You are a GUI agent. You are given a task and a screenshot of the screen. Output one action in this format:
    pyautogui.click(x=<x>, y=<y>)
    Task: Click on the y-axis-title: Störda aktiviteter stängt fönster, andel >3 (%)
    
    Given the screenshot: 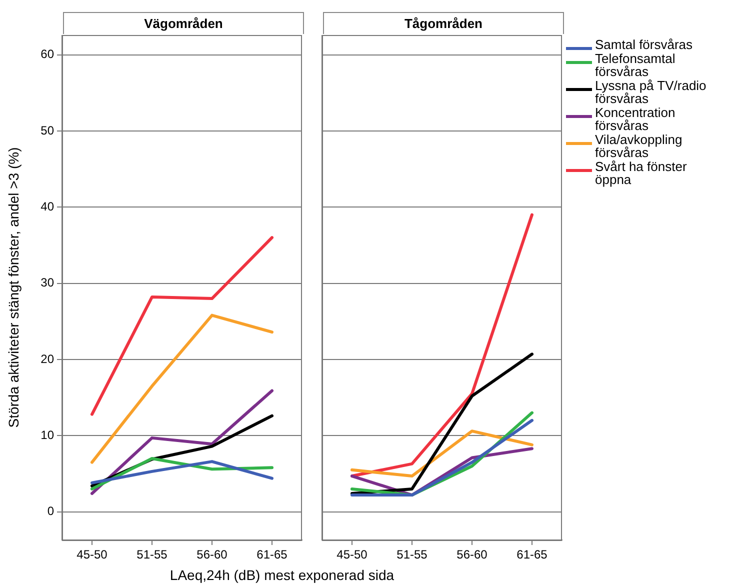 What is the action you would take?
    pyautogui.click(x=13, y=287)
    